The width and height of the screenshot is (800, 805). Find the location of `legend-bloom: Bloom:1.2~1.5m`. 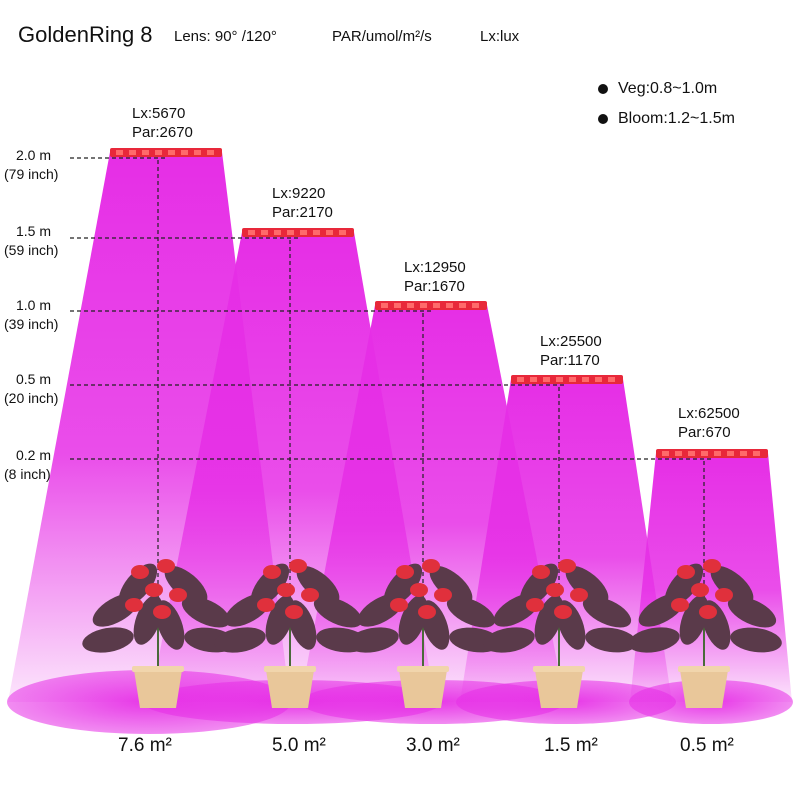

legend-bloom: Bloom:1.2~1.5m is located at coordinates (666, 119).